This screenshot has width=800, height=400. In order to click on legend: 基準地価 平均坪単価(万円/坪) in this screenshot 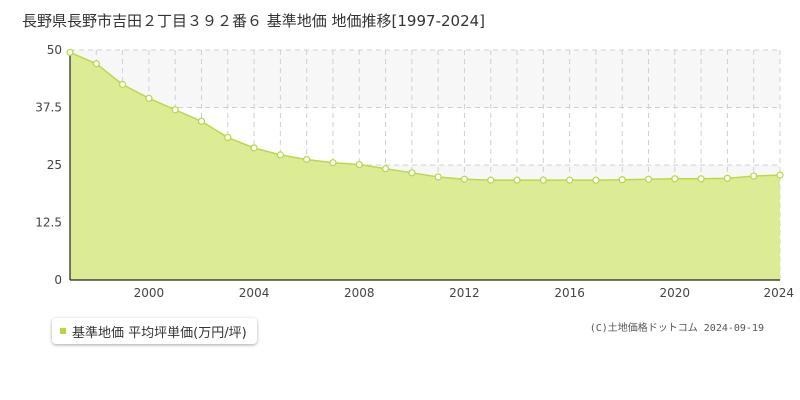, I will do `click(154, 331)`.